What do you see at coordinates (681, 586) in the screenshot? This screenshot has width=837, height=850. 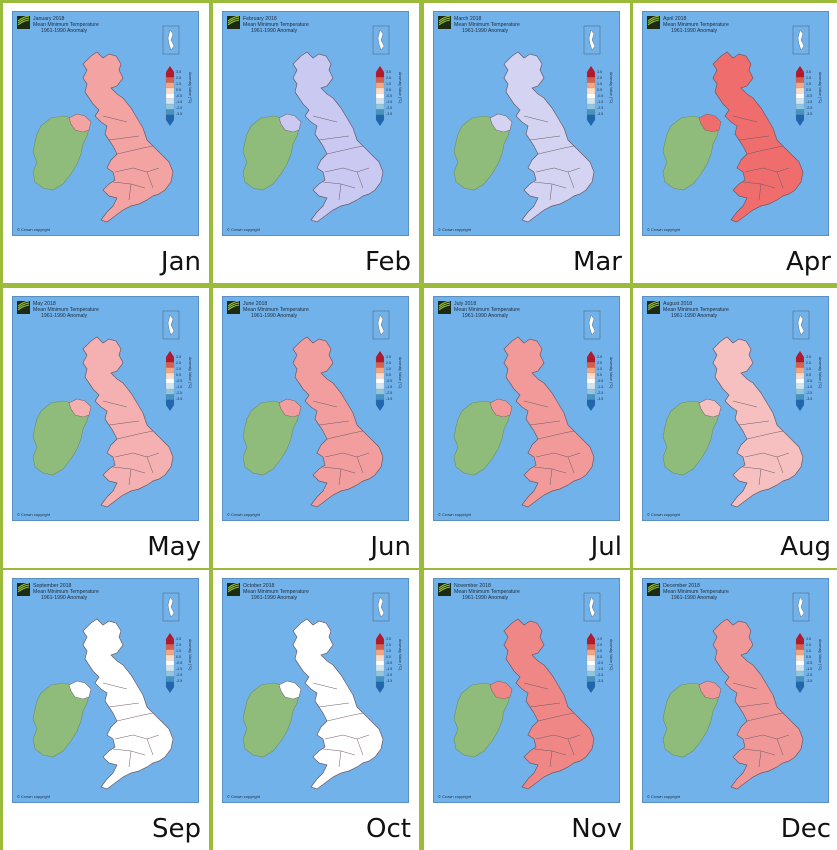 I see `map-title: December 2018` at bounding box center [681, 586].